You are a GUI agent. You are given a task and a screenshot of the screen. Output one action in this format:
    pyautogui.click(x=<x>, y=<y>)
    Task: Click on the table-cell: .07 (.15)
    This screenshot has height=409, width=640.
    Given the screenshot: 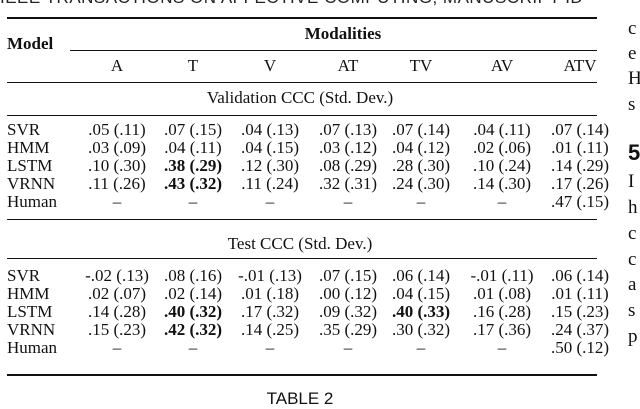 What is the action you would take?
    pyautogui.click(x=193, y=129)
    